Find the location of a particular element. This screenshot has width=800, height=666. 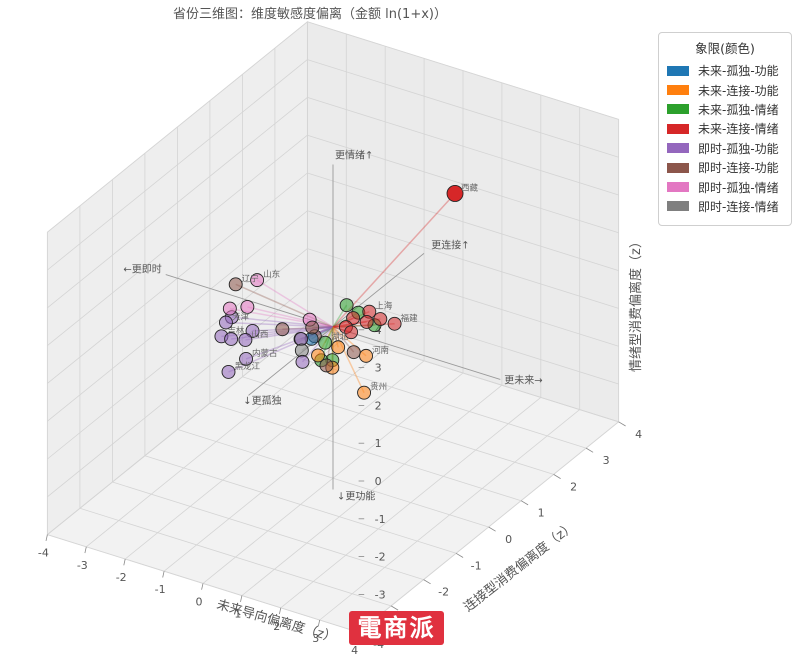

direction-label: ↓更孤独 is located at coordinates (262, 400).